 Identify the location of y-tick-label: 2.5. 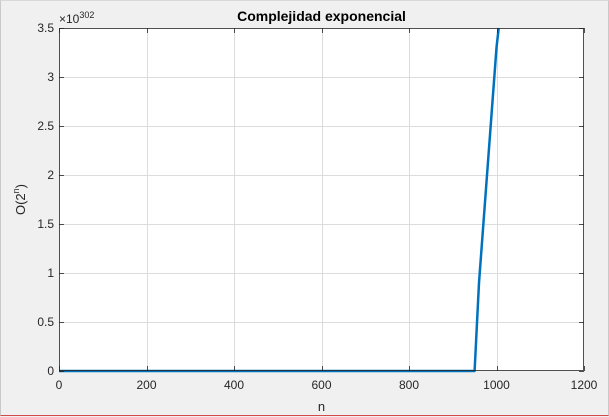
(45, 126).